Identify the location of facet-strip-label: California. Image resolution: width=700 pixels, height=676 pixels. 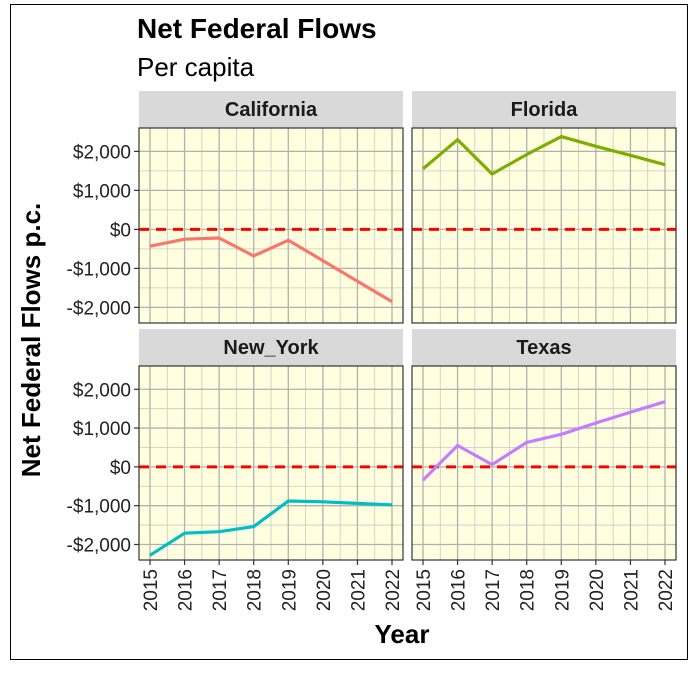
(271, 110).